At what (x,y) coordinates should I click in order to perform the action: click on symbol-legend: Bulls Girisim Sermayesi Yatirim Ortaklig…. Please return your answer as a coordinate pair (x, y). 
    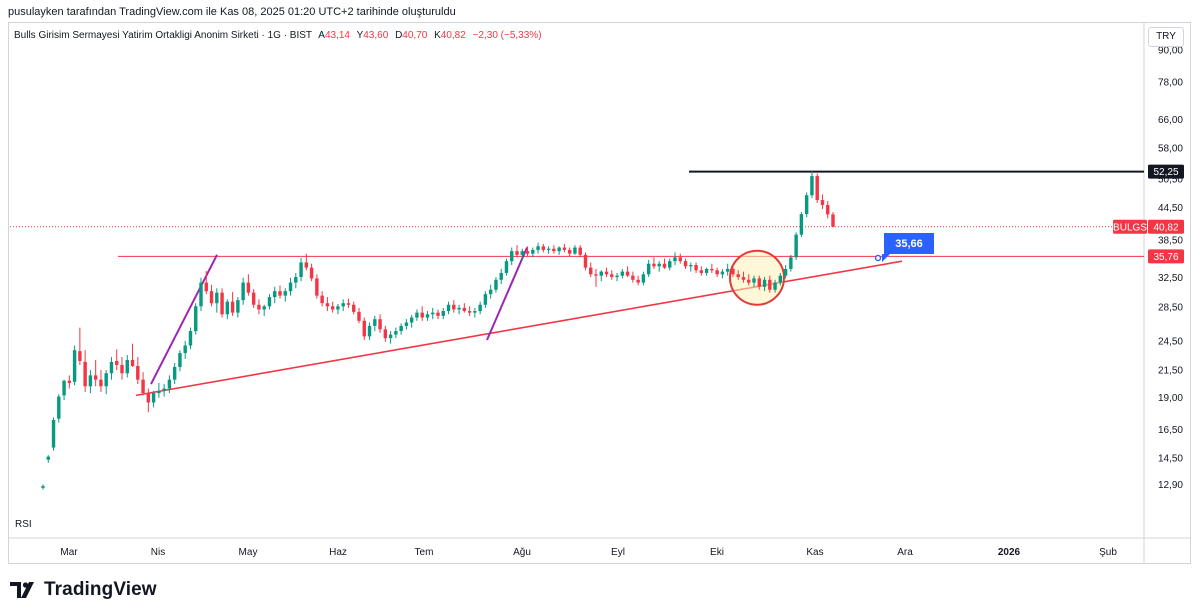
    Looking at the image, I should click on (278, 35).